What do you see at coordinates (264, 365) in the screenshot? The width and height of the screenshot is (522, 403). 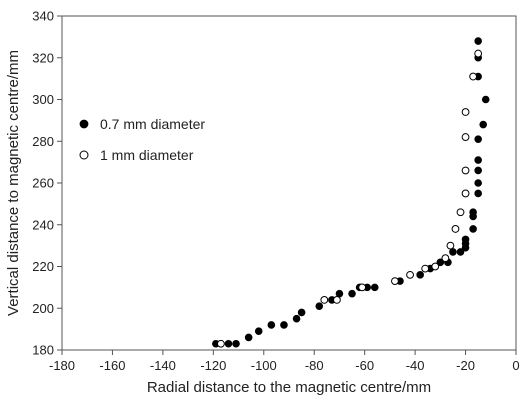 I see `x-tick-label: -100` at bounding box center [264, 365].